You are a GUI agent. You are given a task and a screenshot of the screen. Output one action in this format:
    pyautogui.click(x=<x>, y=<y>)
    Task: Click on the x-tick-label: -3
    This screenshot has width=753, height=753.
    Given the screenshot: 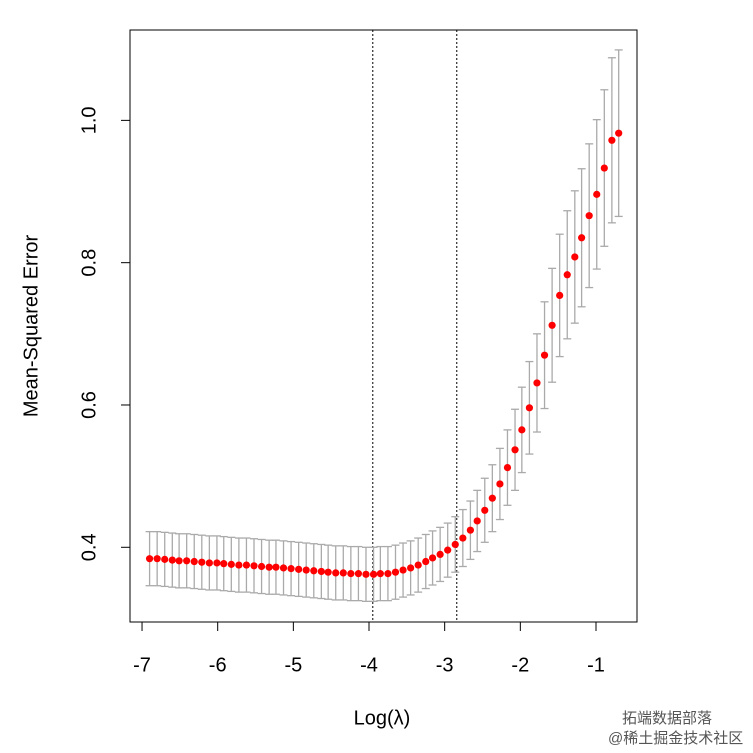 What is the action you would take?
    pyautogui.click(x=445, y=665)
    